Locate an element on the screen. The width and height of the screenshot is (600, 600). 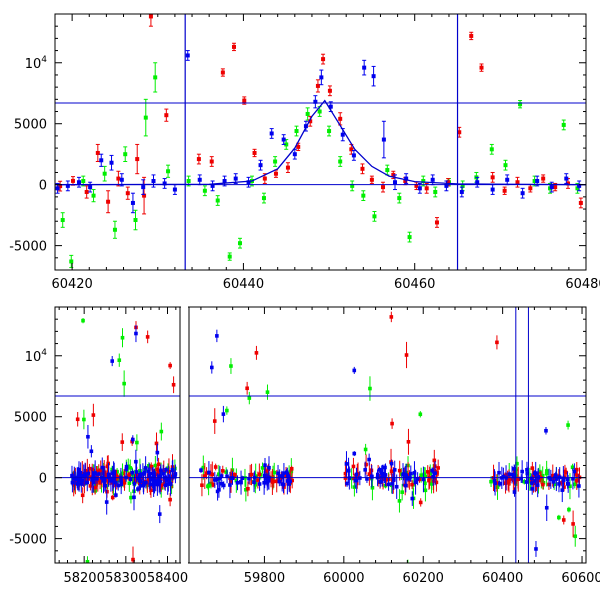
top-y-tick-label: 5000 is located at coordinates (30, 125).